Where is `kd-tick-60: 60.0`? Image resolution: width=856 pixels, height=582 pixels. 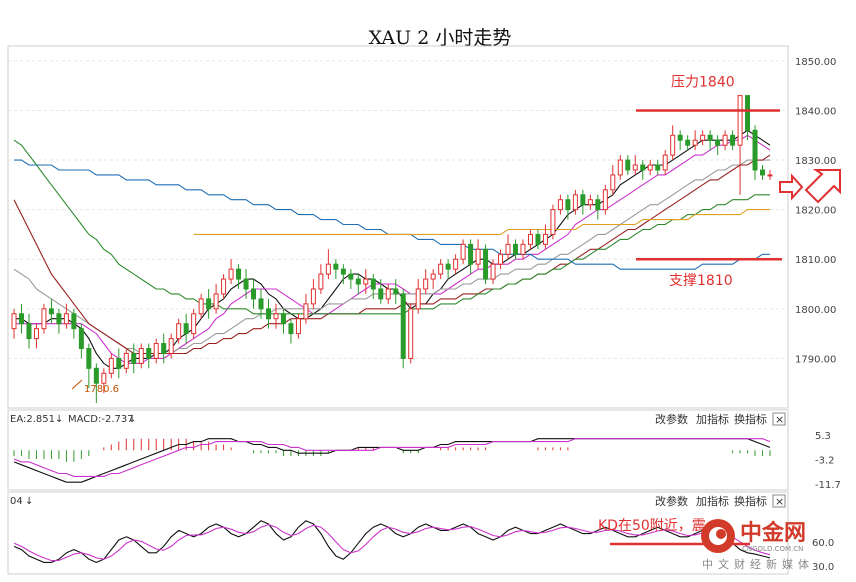
kd-tick-60: 60.0 is located at coordinates (823, 543).